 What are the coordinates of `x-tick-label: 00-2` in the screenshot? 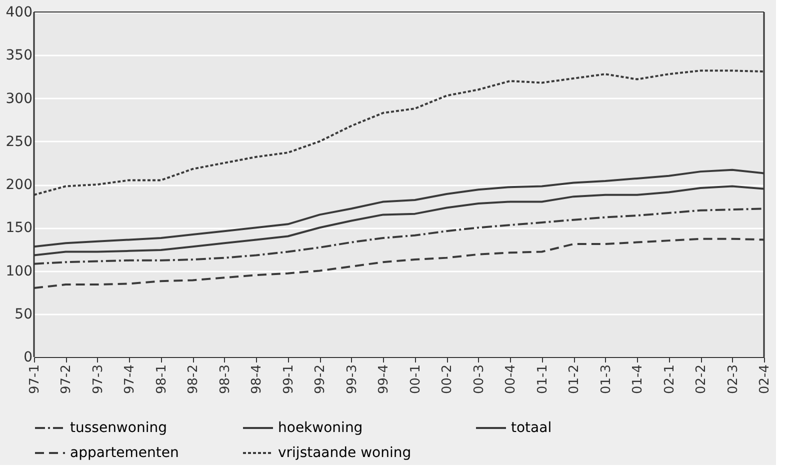 It's located at (448, 379).